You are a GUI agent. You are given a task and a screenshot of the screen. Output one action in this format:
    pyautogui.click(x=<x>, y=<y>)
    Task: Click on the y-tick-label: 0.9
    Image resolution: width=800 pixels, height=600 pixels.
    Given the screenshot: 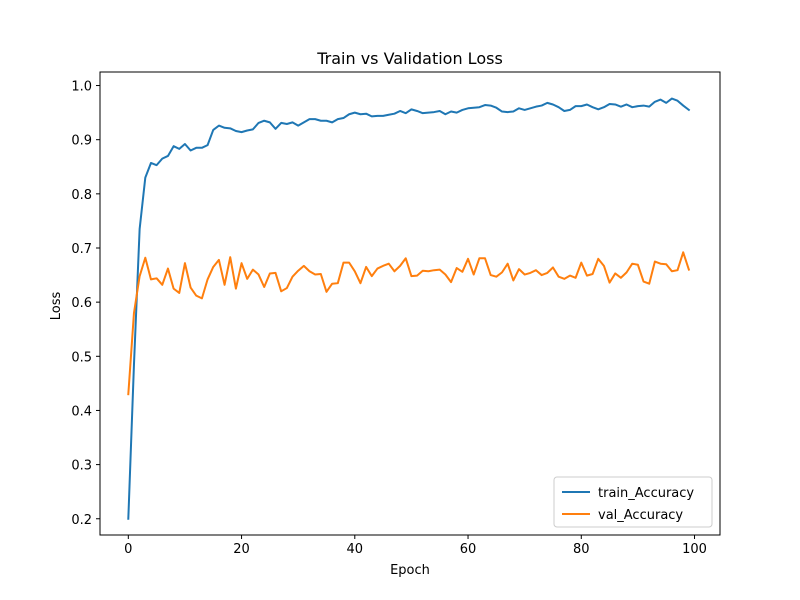 What is the action you would take?
    pyautogui.click(x=81, y=141)
    